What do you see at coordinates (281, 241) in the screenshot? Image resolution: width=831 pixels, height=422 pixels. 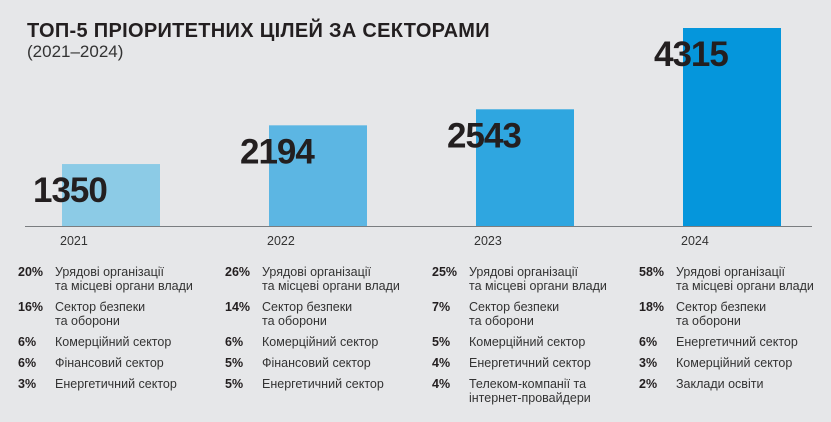 I see `year-label-2022: 2022` at bounding box center [281, 241].